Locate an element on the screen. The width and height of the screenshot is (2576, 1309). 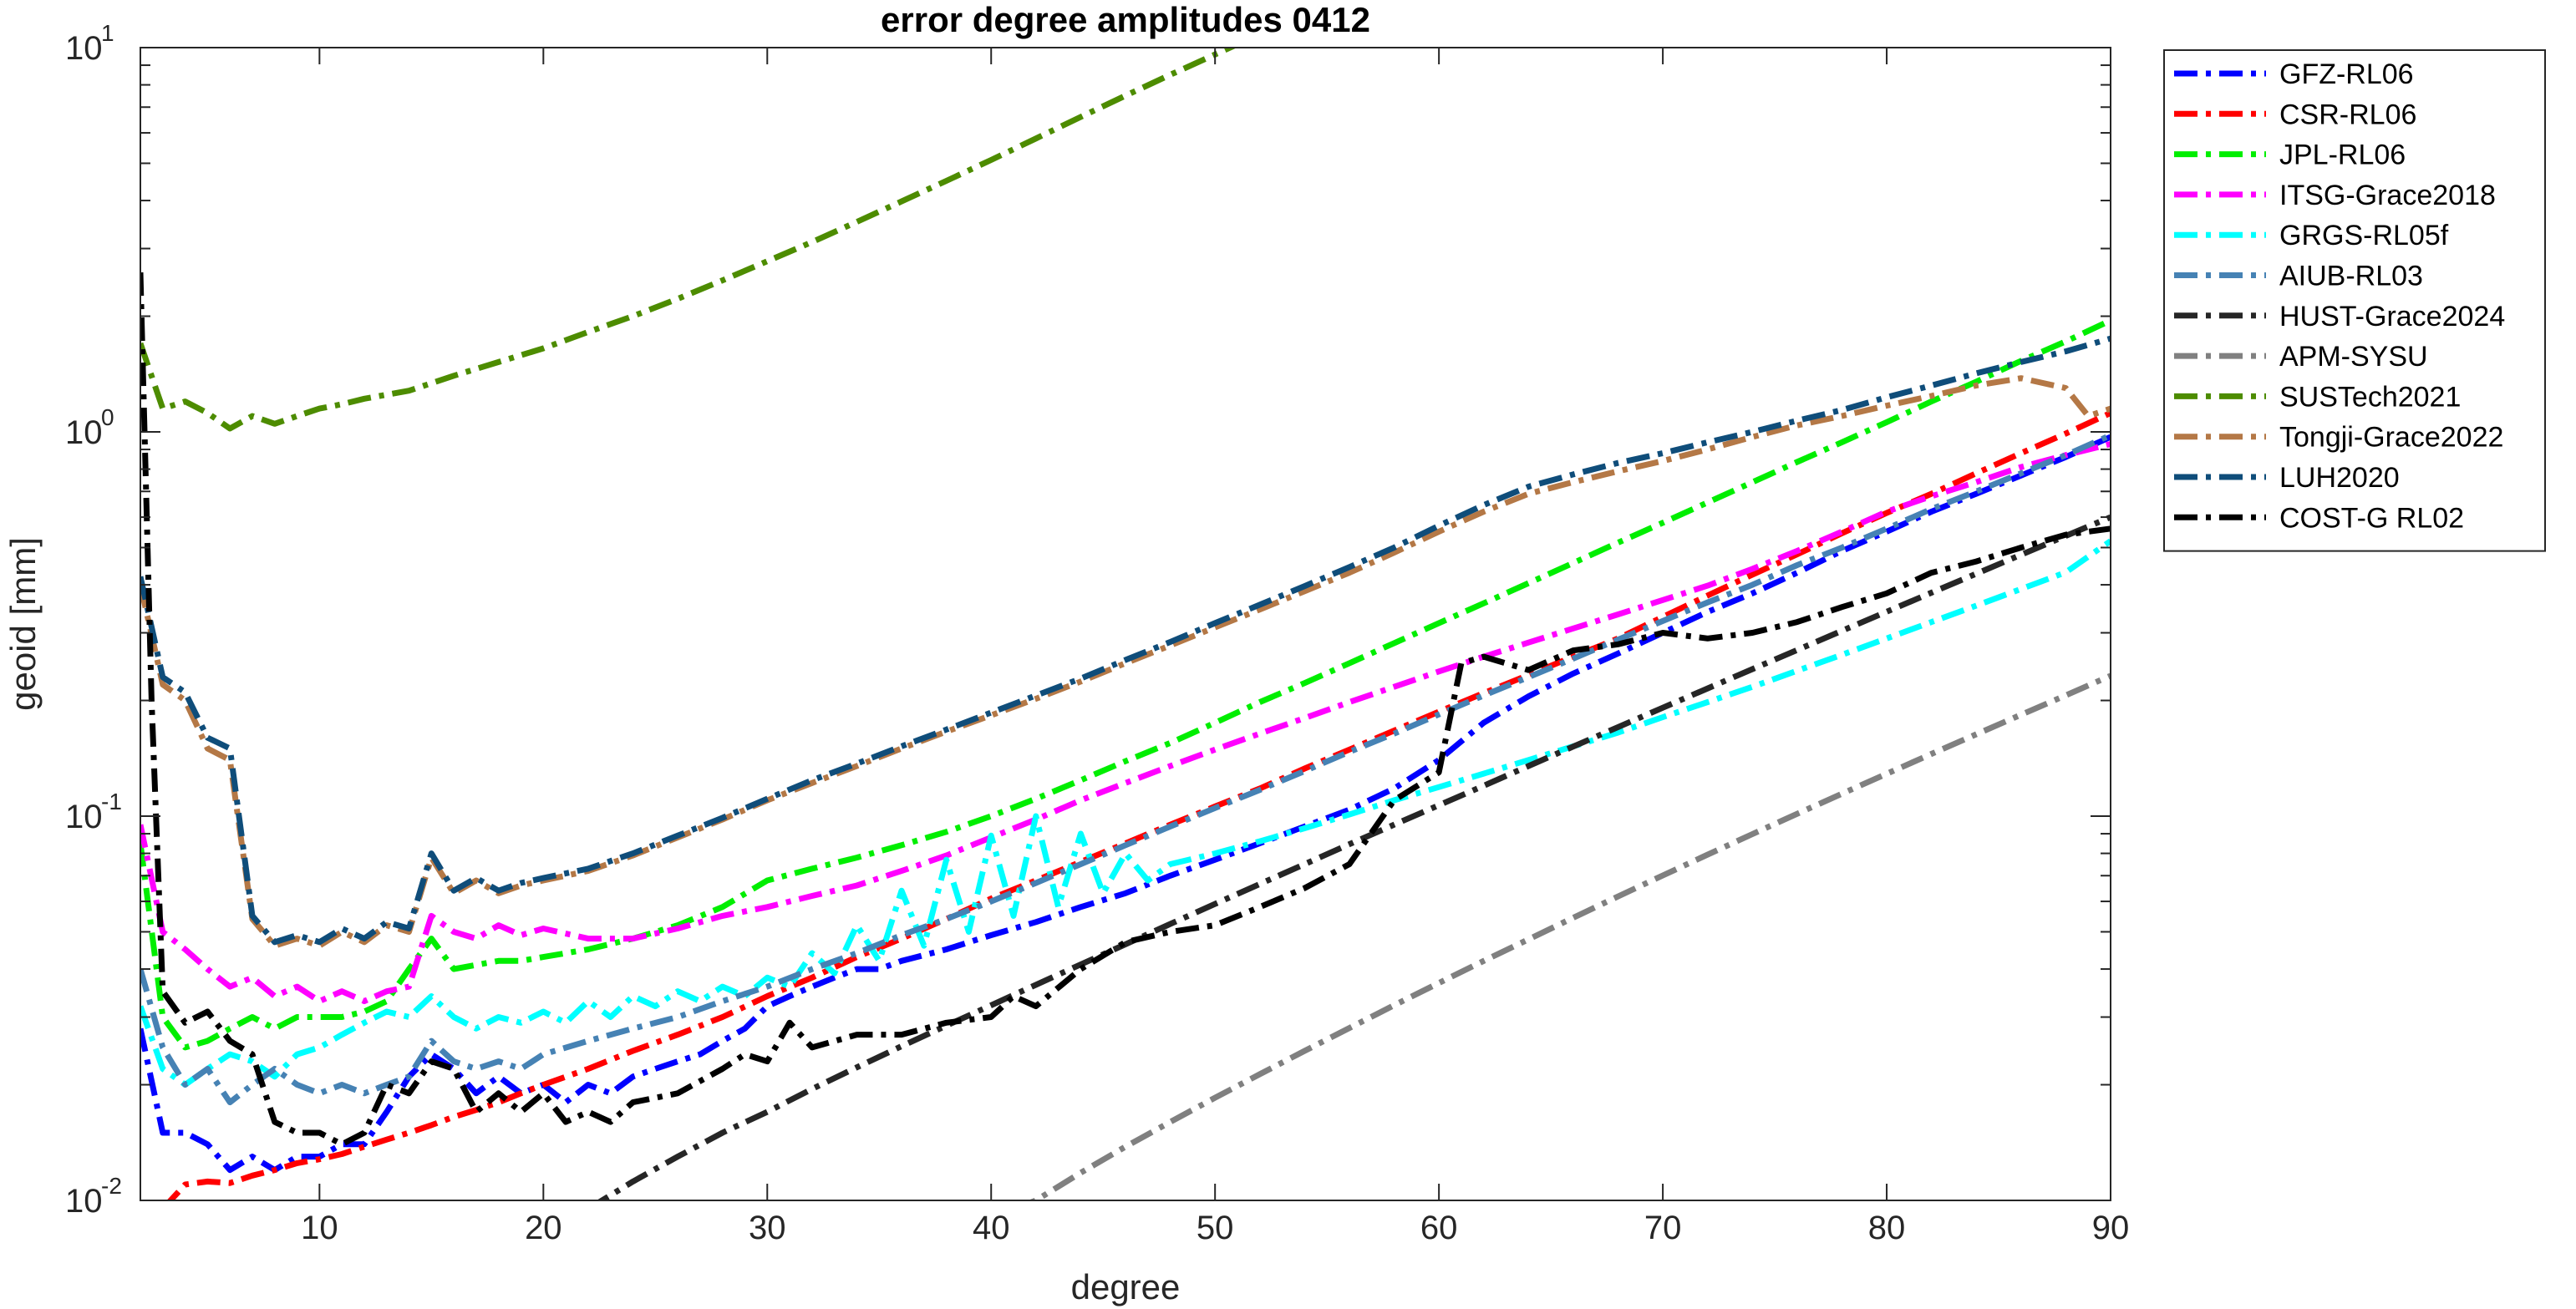
legend-label-hust-grace2024: HUST-Grace2024 is located at coordinates (2392, 316).